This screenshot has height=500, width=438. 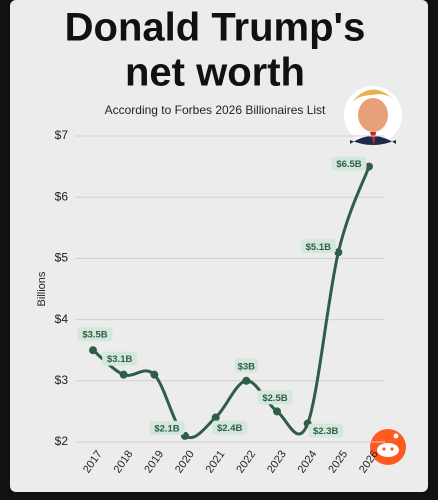 I want to click on value-label-text: $5.1B, so click(x=318, y=247).